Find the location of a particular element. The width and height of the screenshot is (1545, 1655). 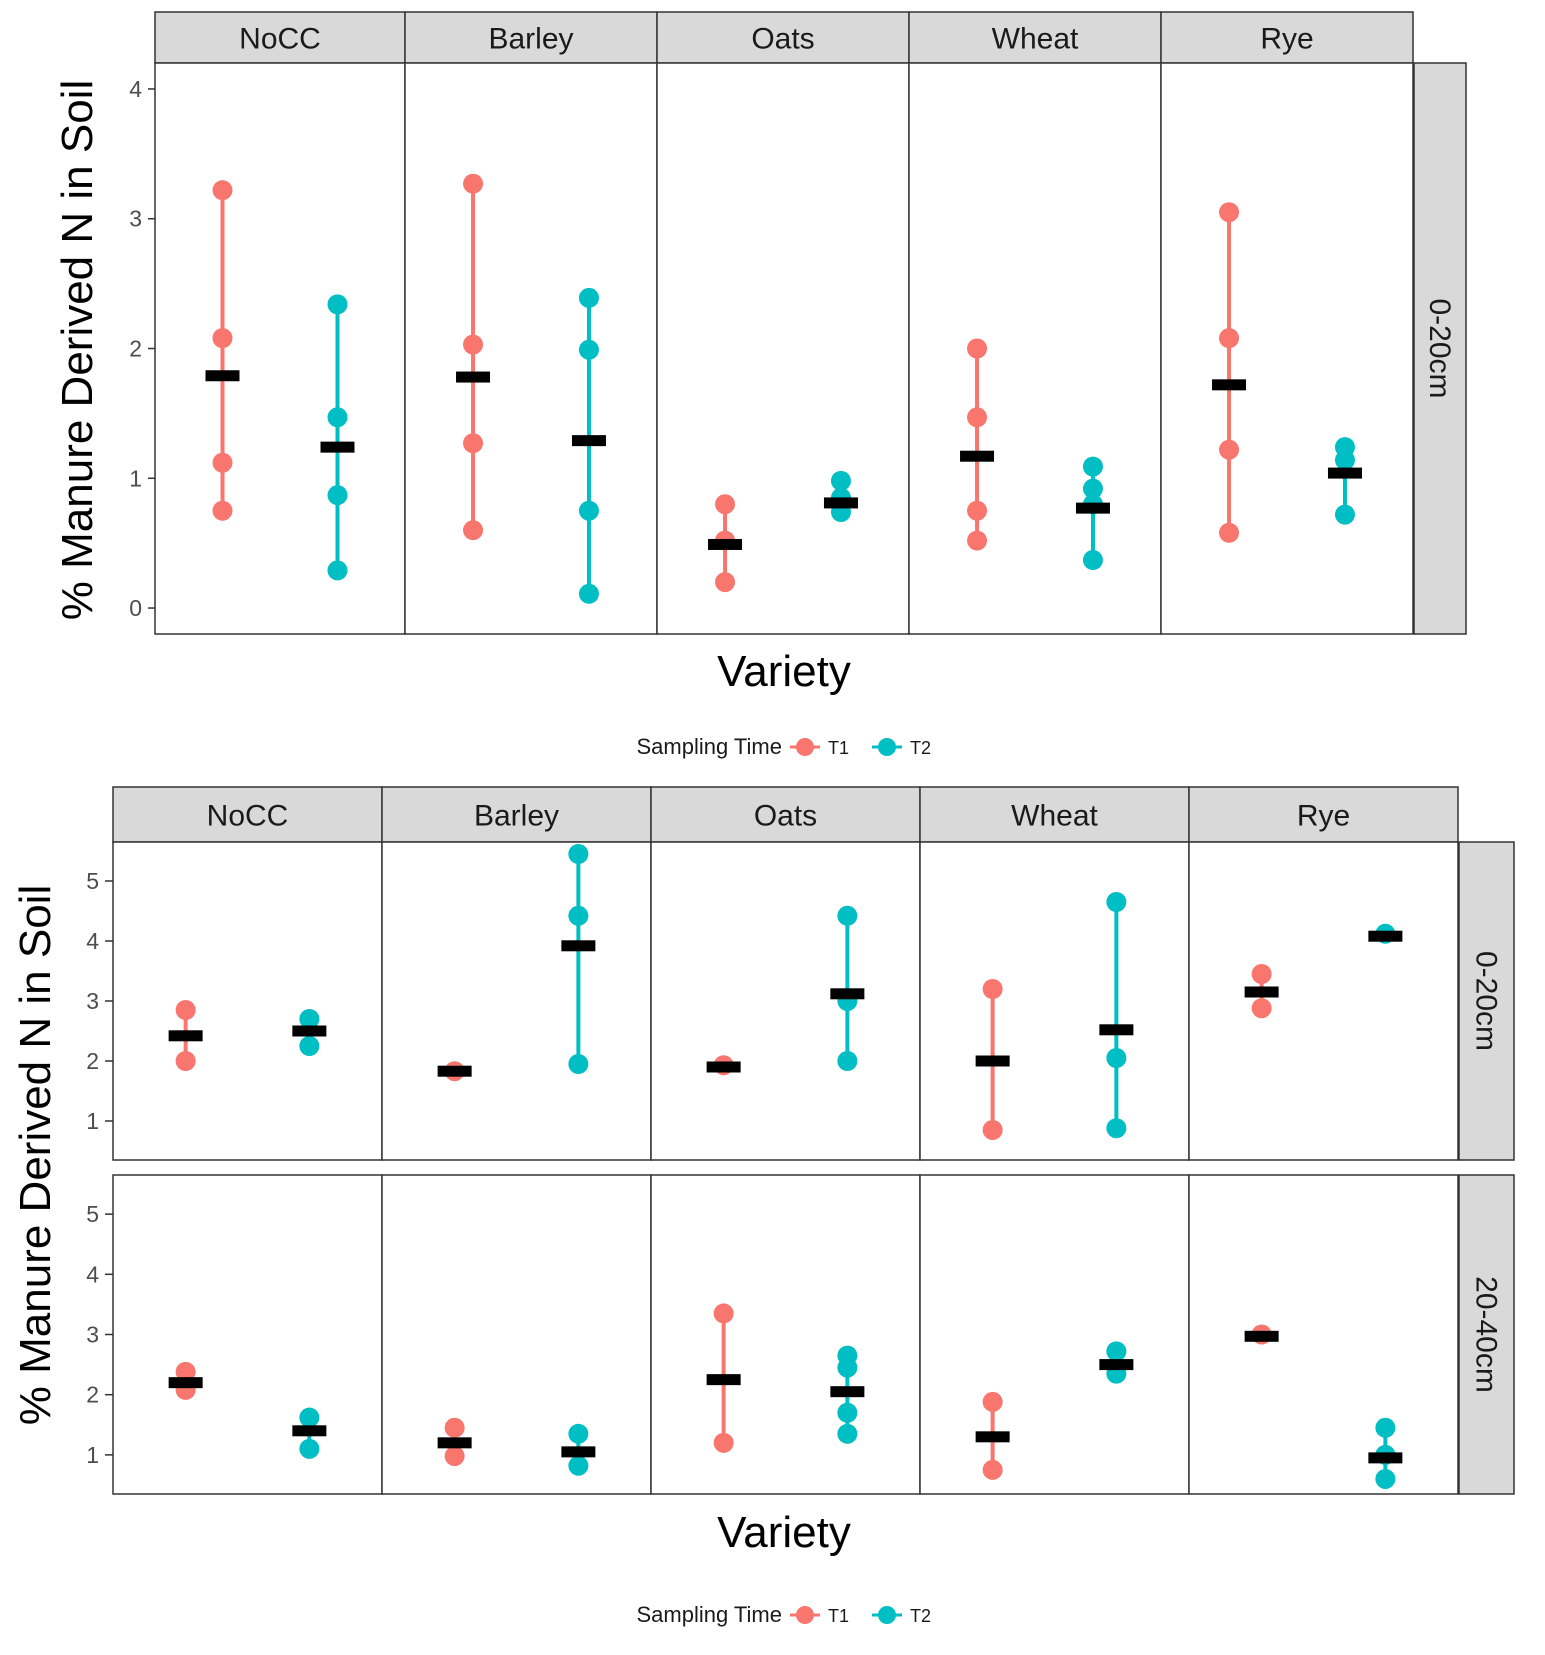

y-tick-label: 1 is located at coordinates (92, 1121).